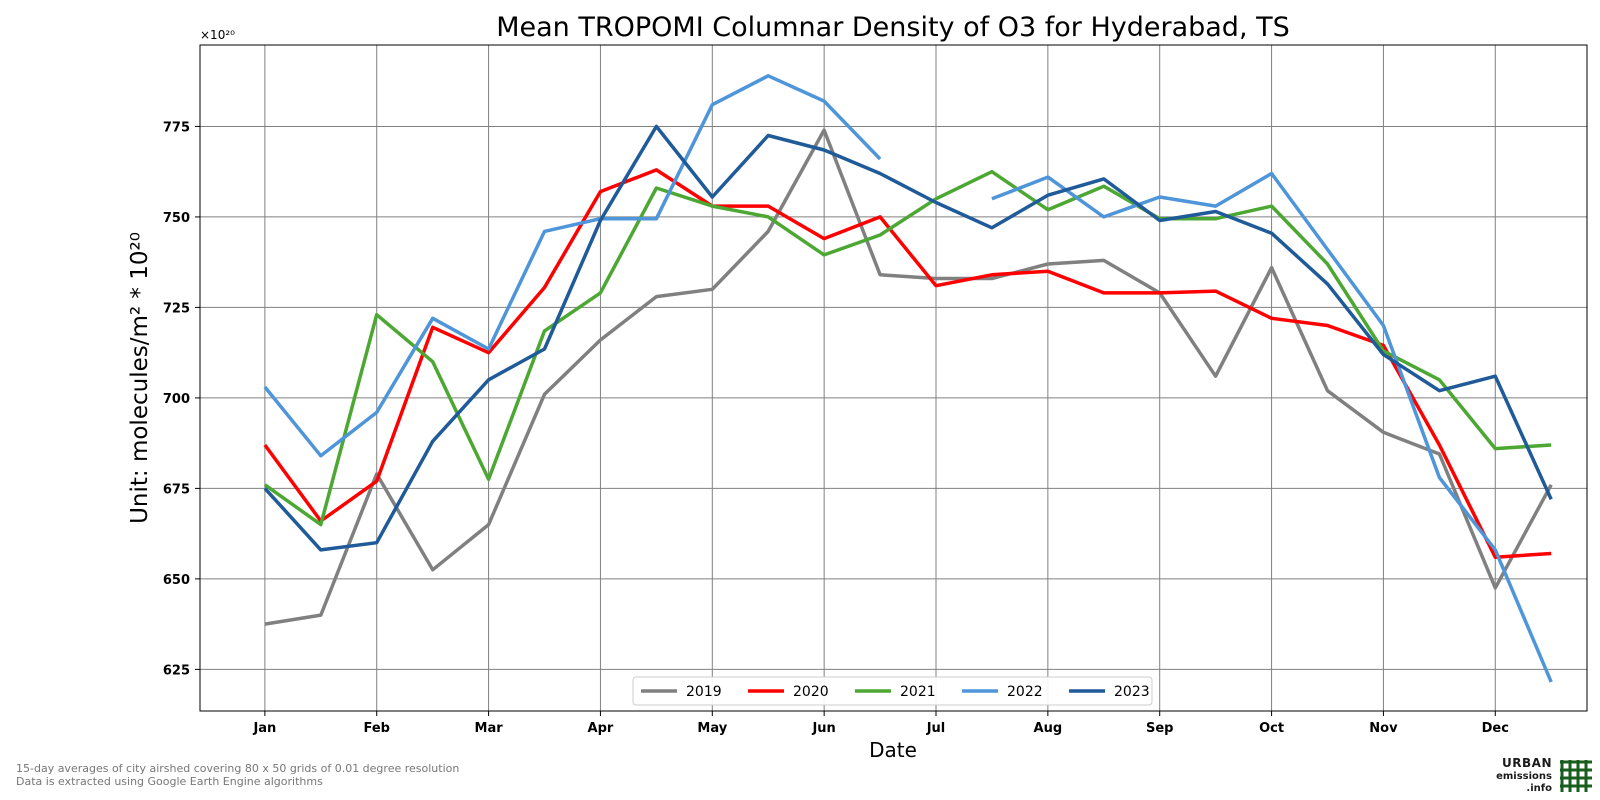 The width and height of the screenshot is (1600, 800). Describe the element at coordinates (489, 728) in the screenshot. I see `x-tick-label: Mar` at that location.